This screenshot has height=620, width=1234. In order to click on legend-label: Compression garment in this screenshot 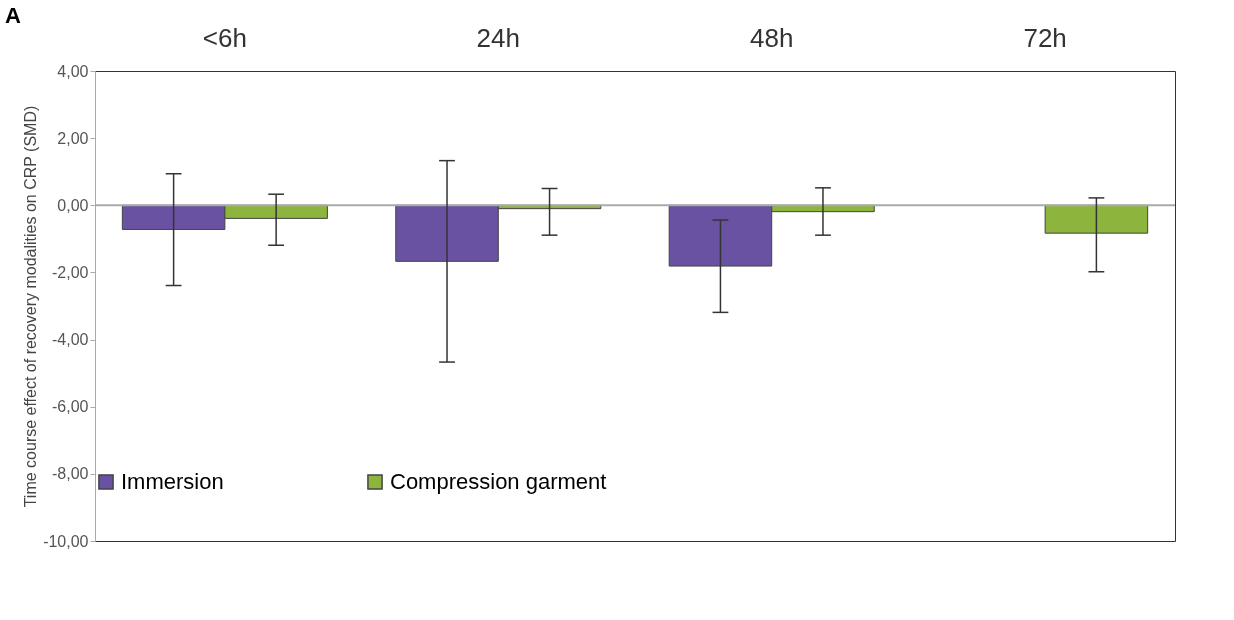, I will do `click(498, 481)`.